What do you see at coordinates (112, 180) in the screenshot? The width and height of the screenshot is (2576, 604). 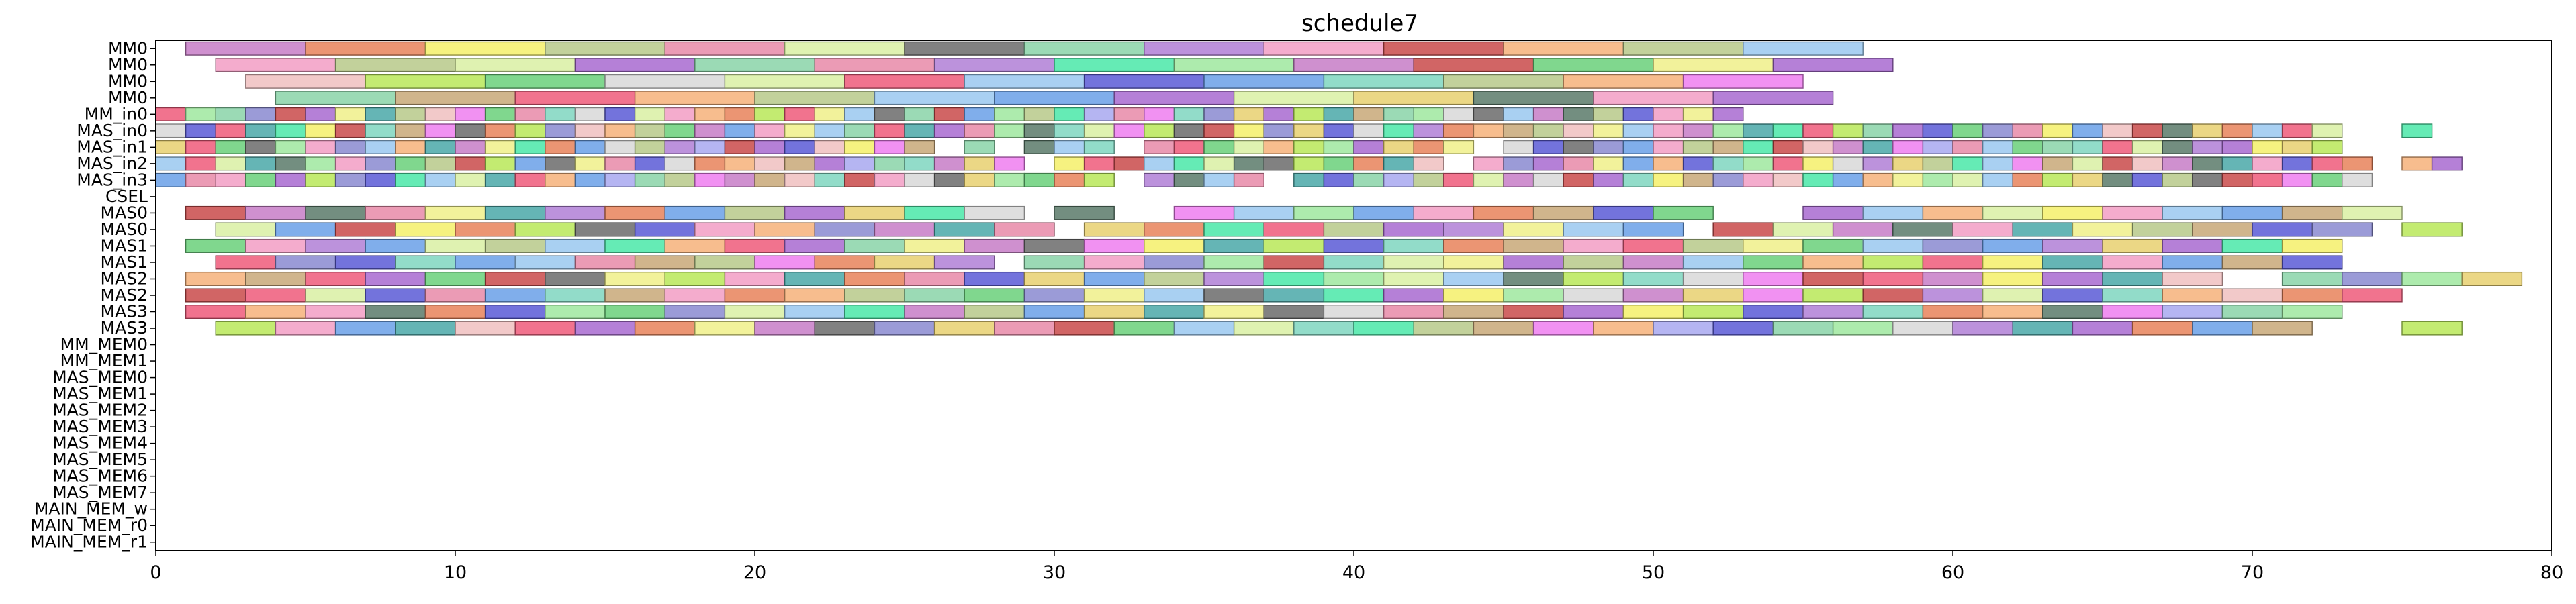 I see `y-tick-label: MAS_in3` at bounding box center [112, 180].